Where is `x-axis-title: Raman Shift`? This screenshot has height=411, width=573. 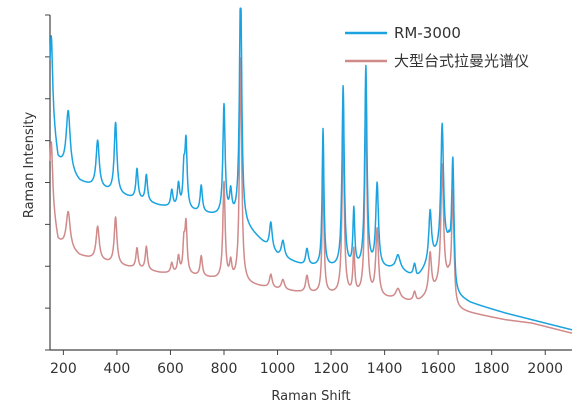 x-axis-title: Raman Shift is located at coordinates (310, 396).